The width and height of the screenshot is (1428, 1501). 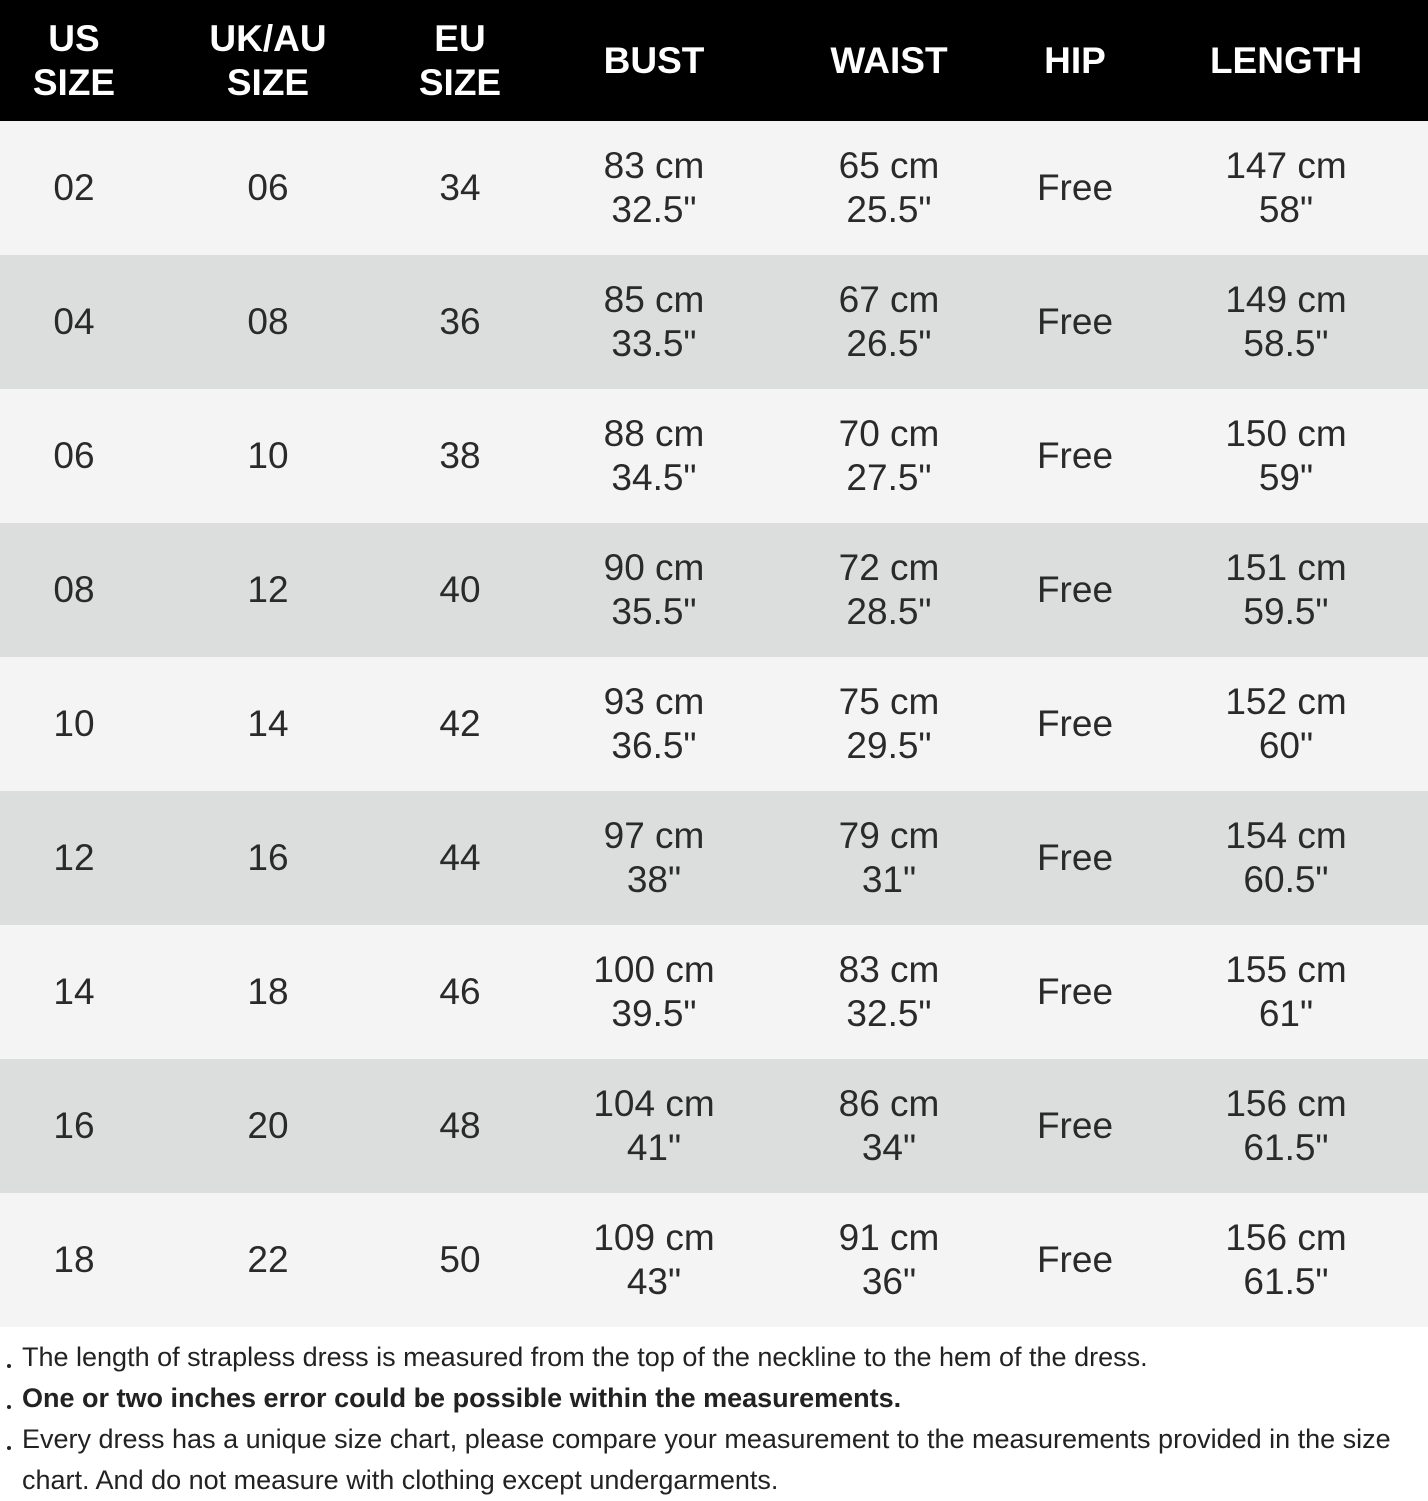 I want to click on cell-text: 79 cm, so click(x=889, y=835).